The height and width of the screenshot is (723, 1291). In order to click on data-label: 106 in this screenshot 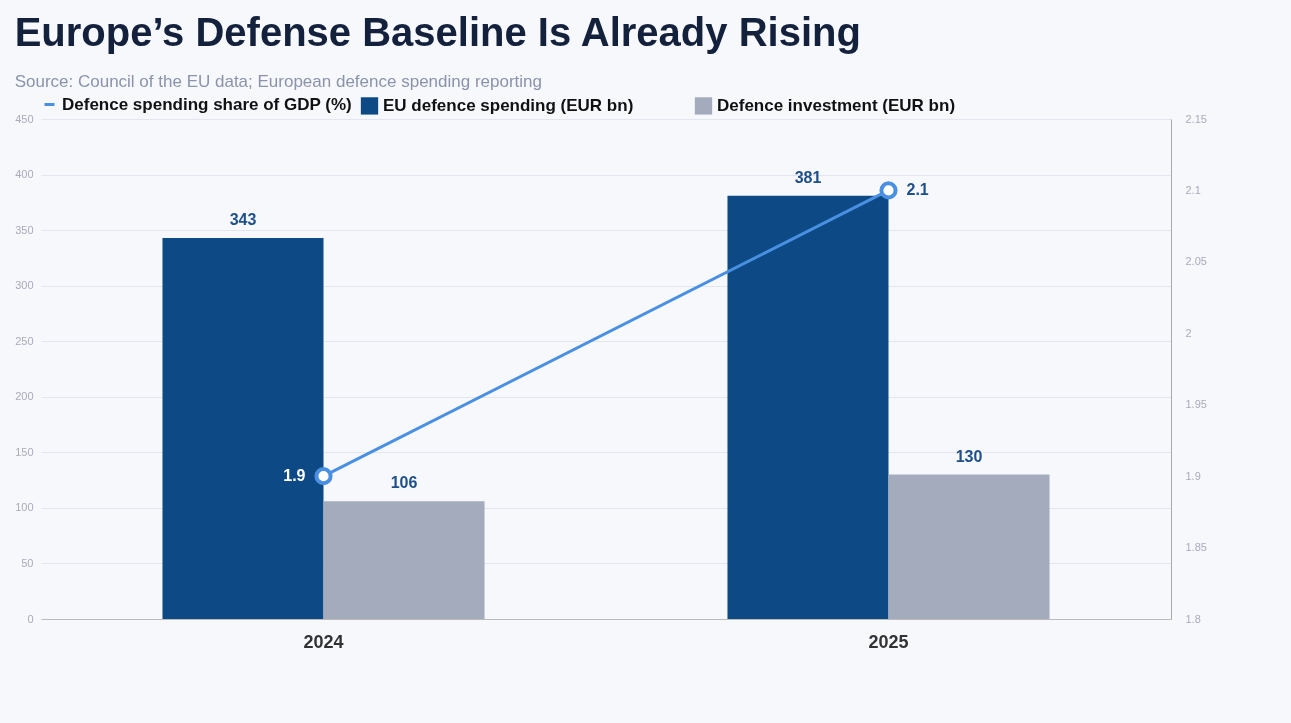, I will do `click(404, 483)`.